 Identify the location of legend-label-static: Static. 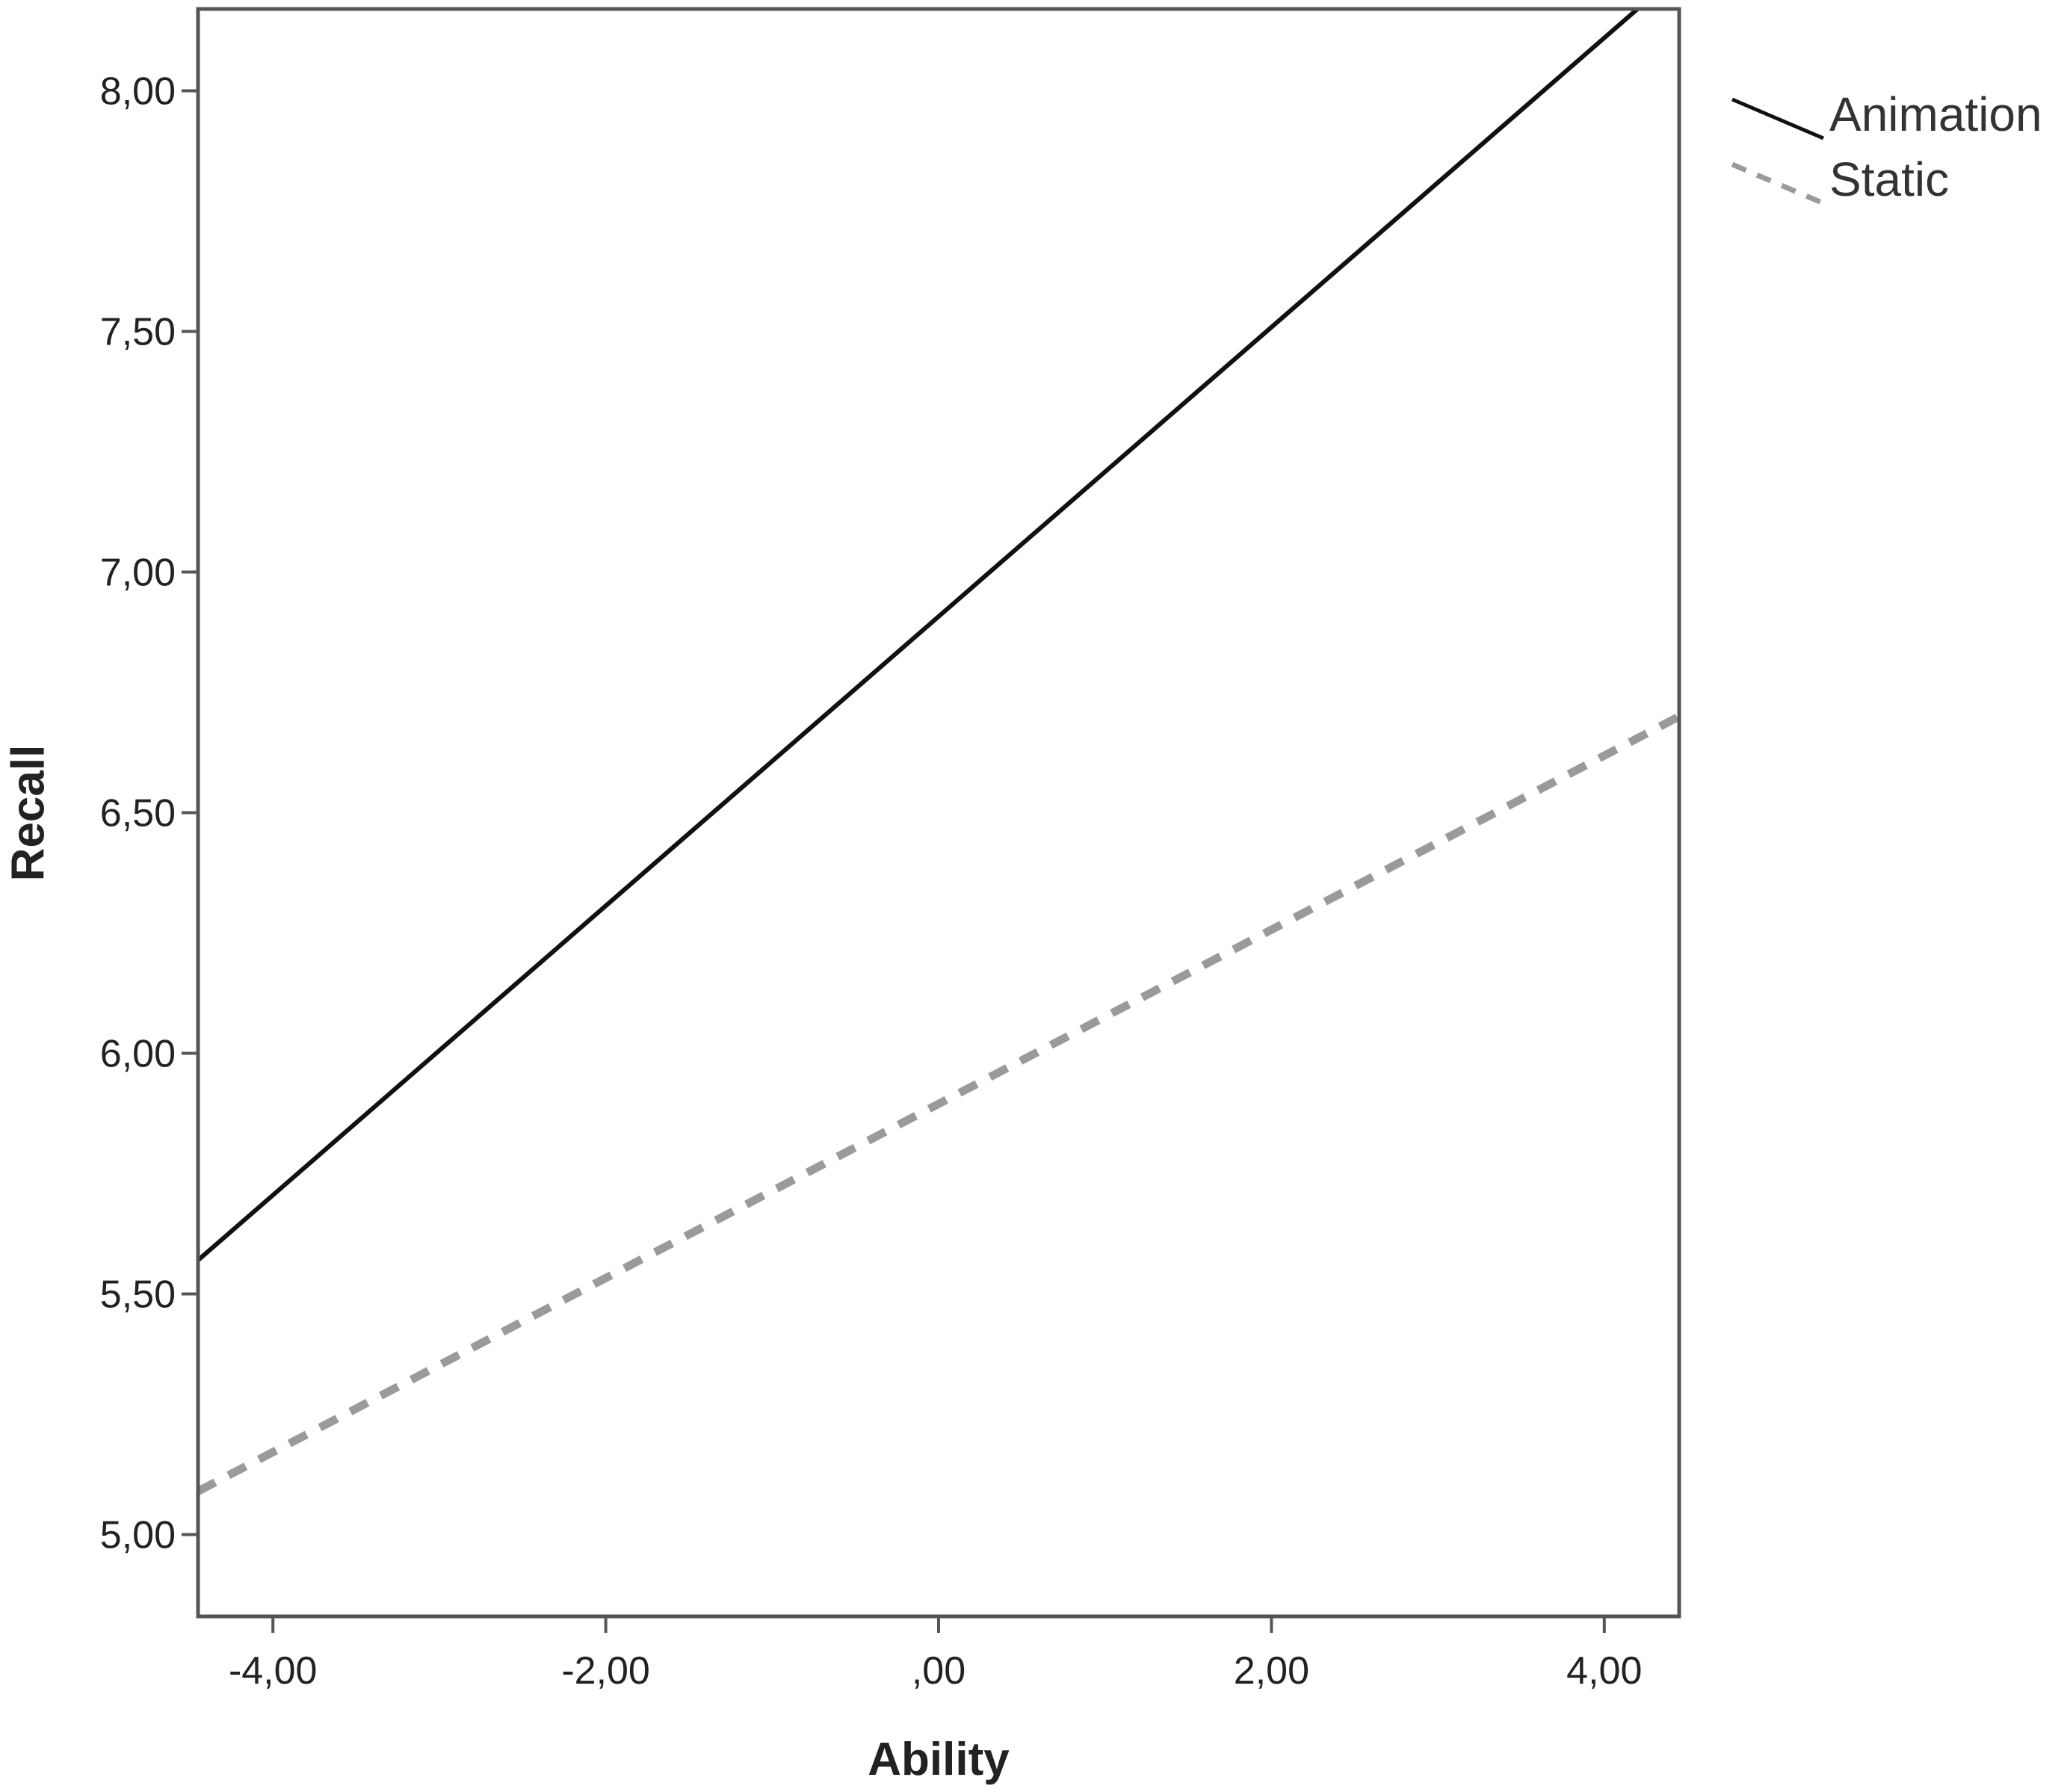
(1889, 179).